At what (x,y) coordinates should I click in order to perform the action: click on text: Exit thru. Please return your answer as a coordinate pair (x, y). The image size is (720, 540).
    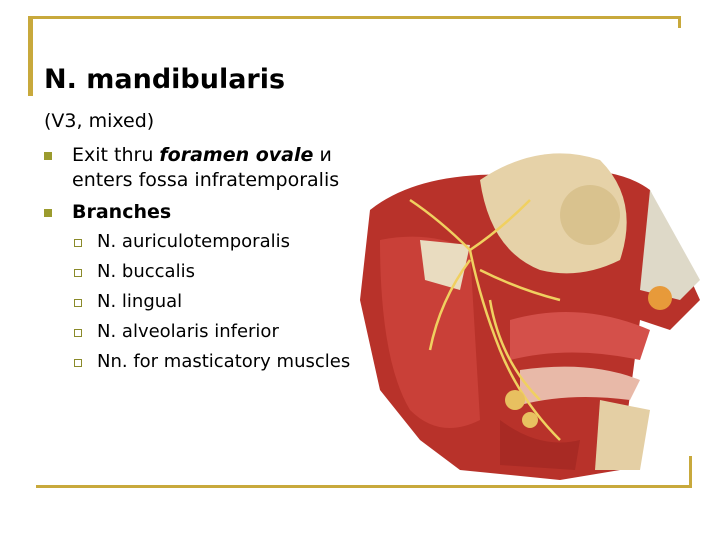
    Looking at the image, I should click on (116, 155).